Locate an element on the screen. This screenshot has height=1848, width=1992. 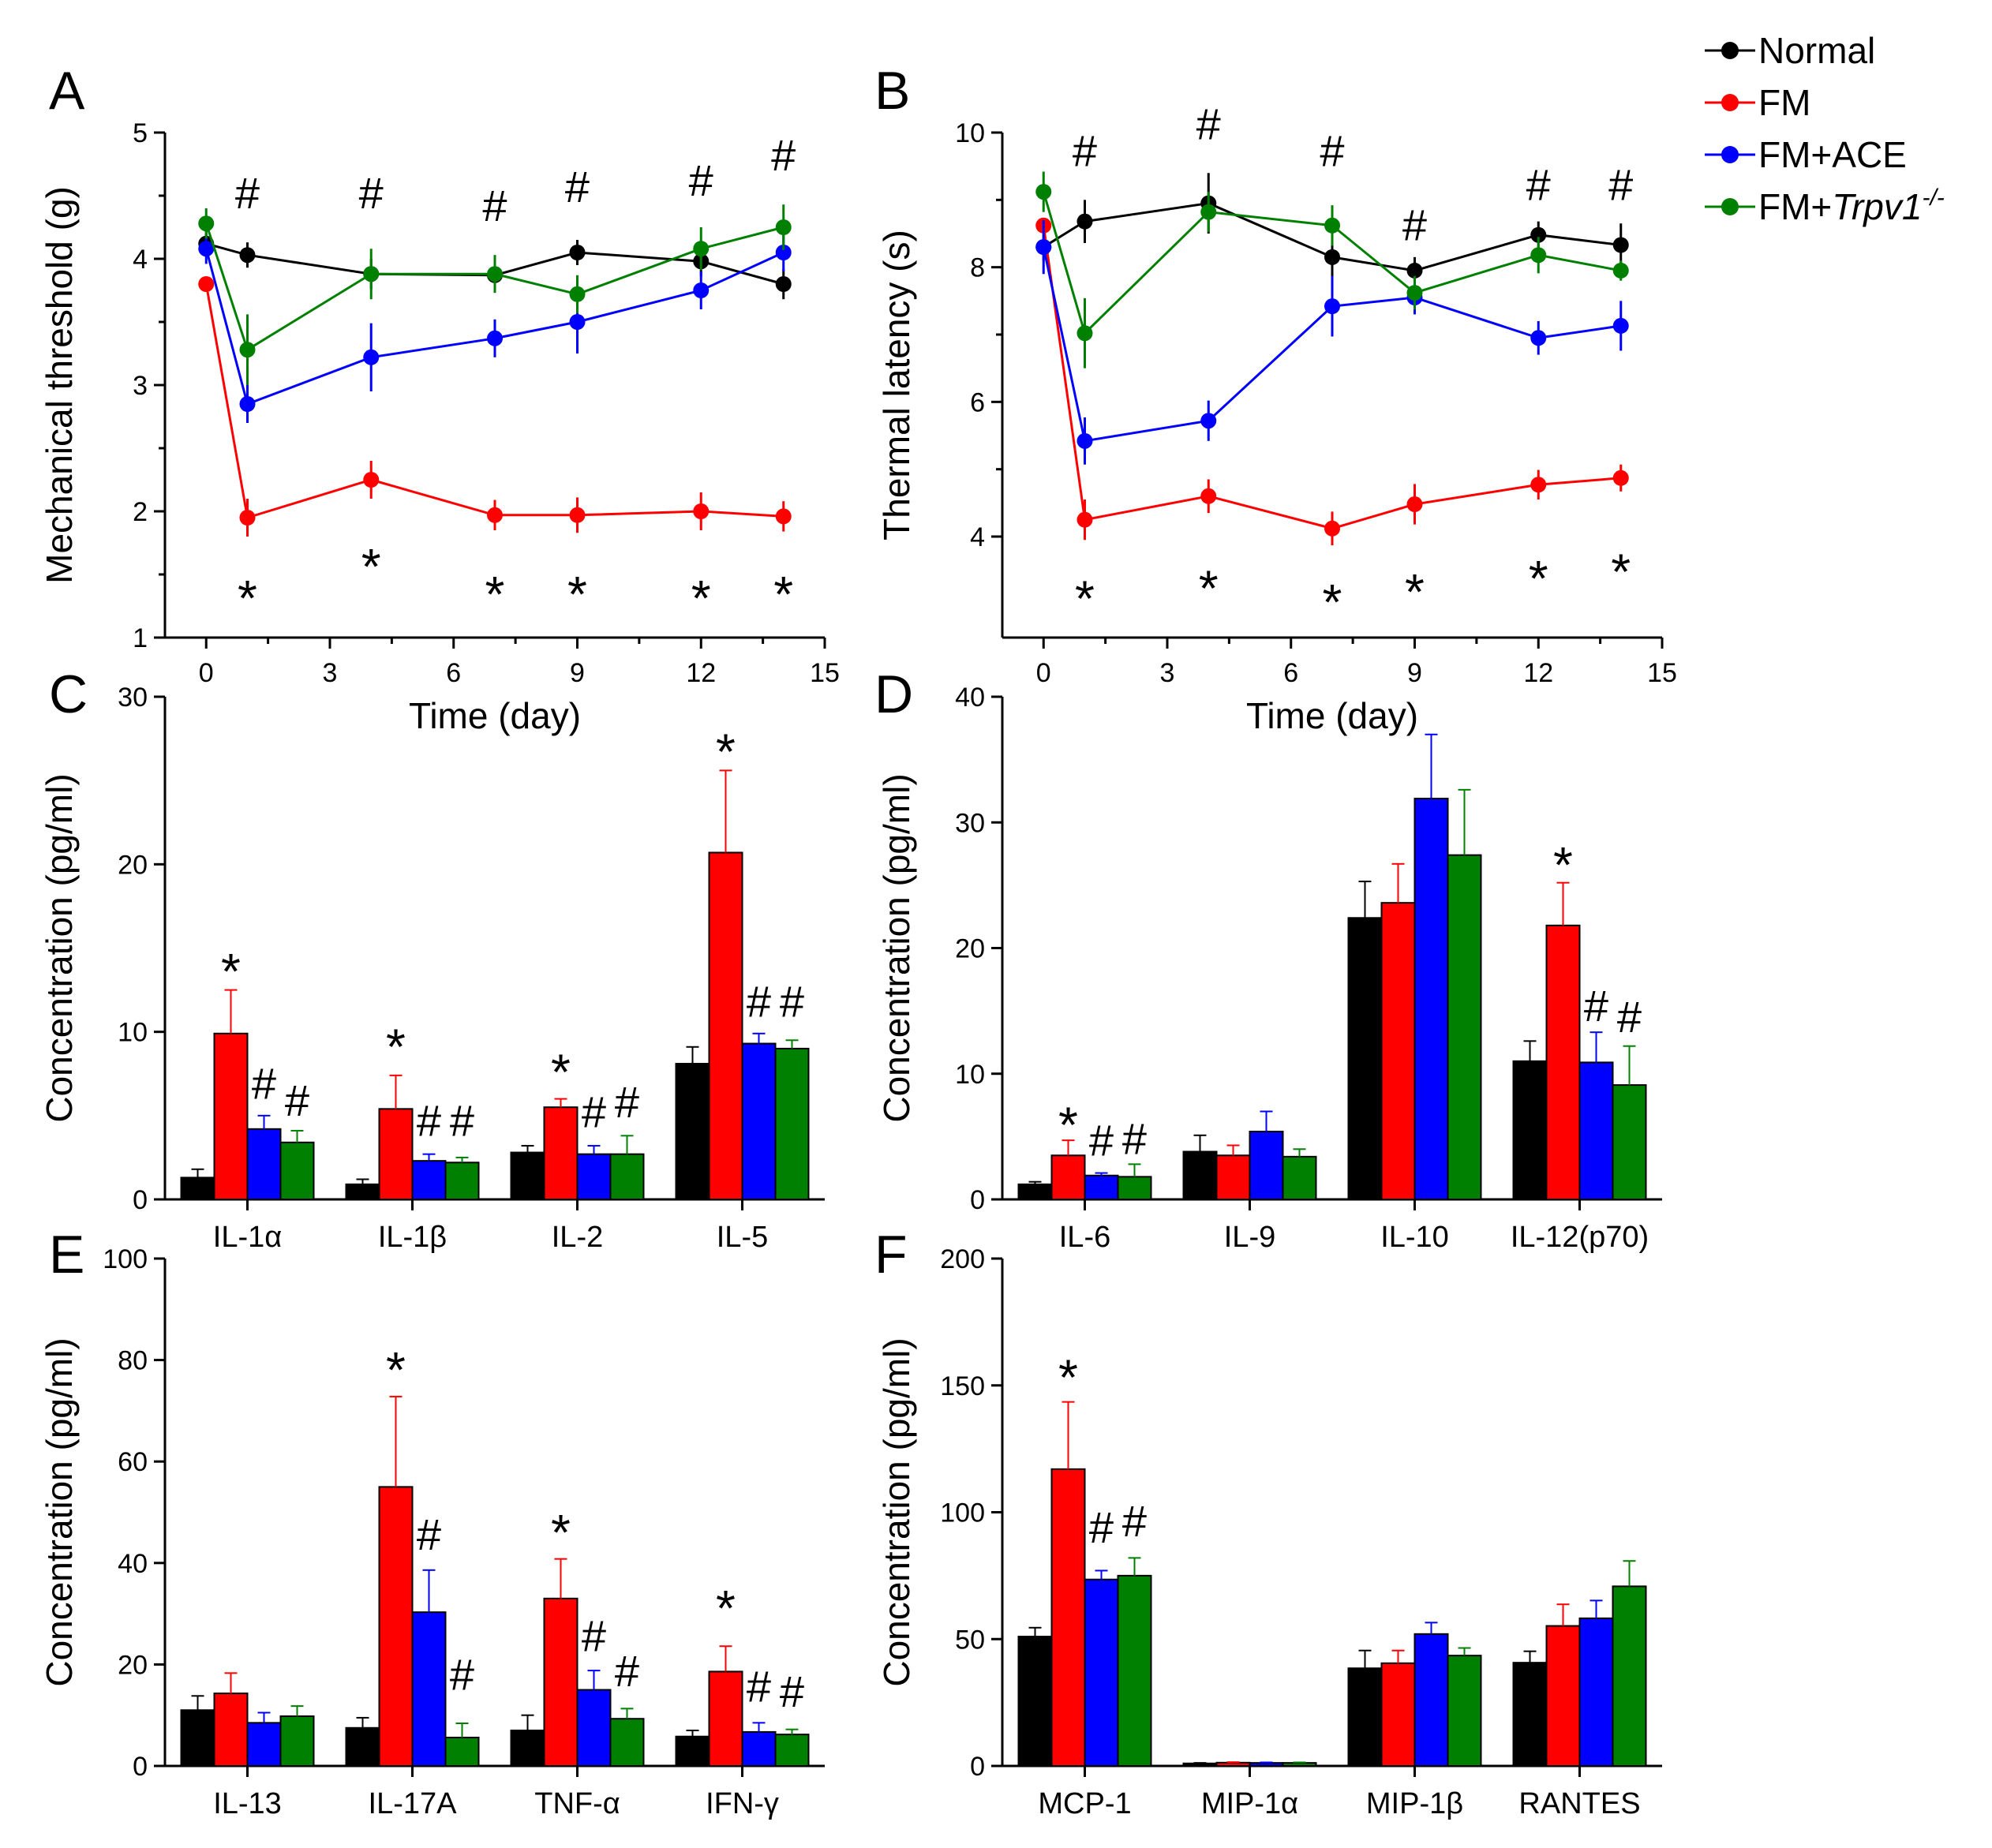
y-tick-label: 50 is located at coordinates (970, 1640).